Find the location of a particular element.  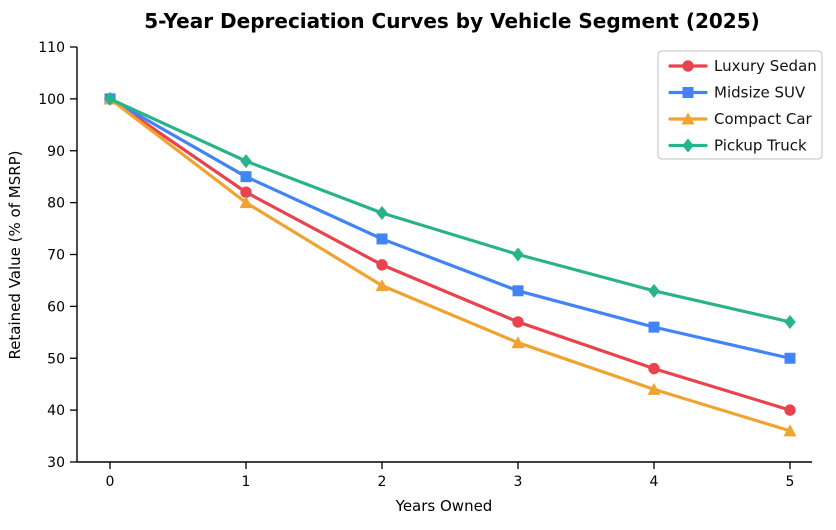

legend-marker-luxury-sedan is located at coordinates (688, 66).